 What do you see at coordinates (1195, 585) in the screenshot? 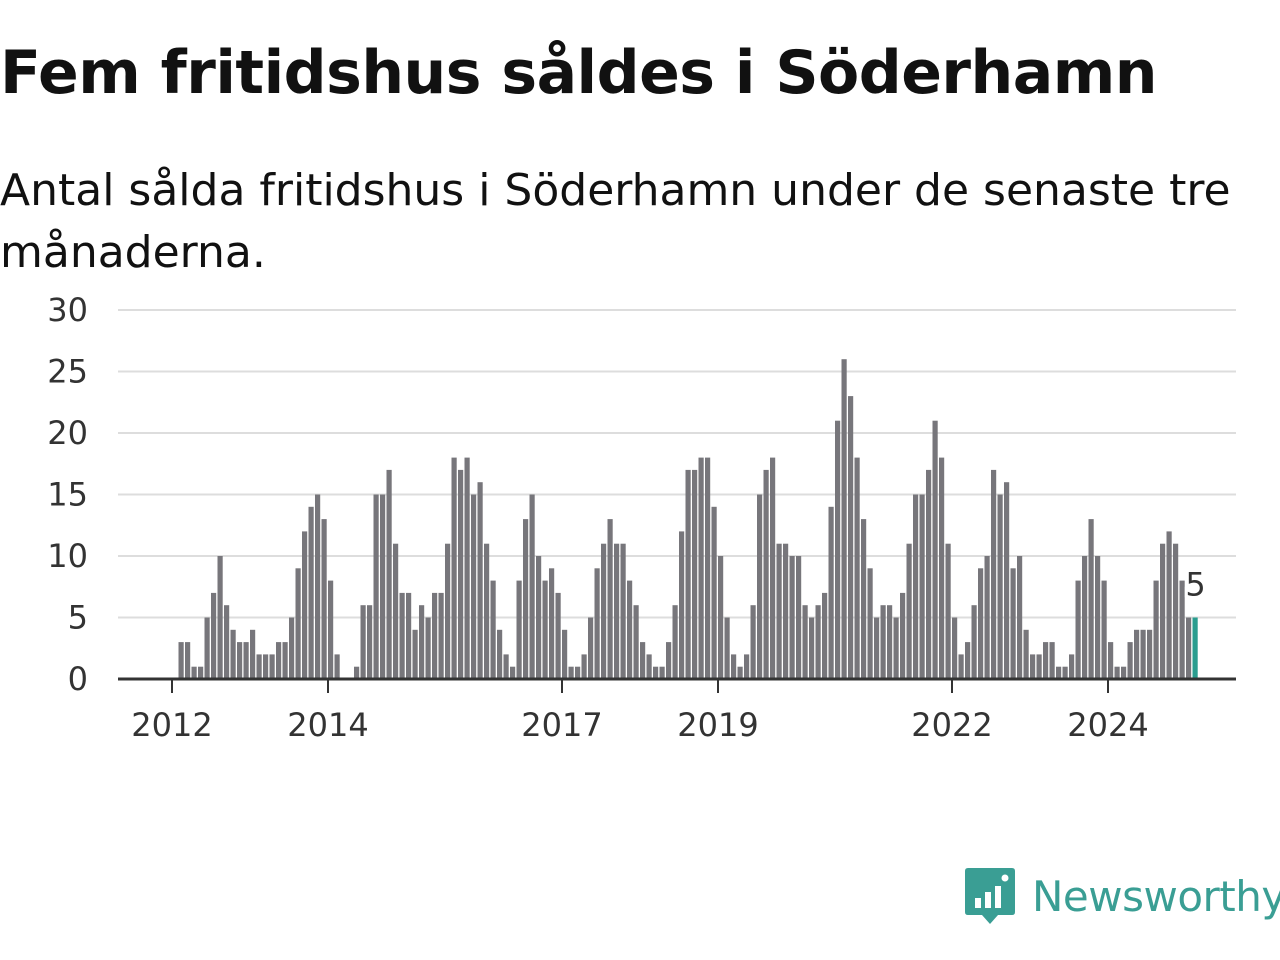
I see `annotations: 5` at bounding box center [1195, 585].